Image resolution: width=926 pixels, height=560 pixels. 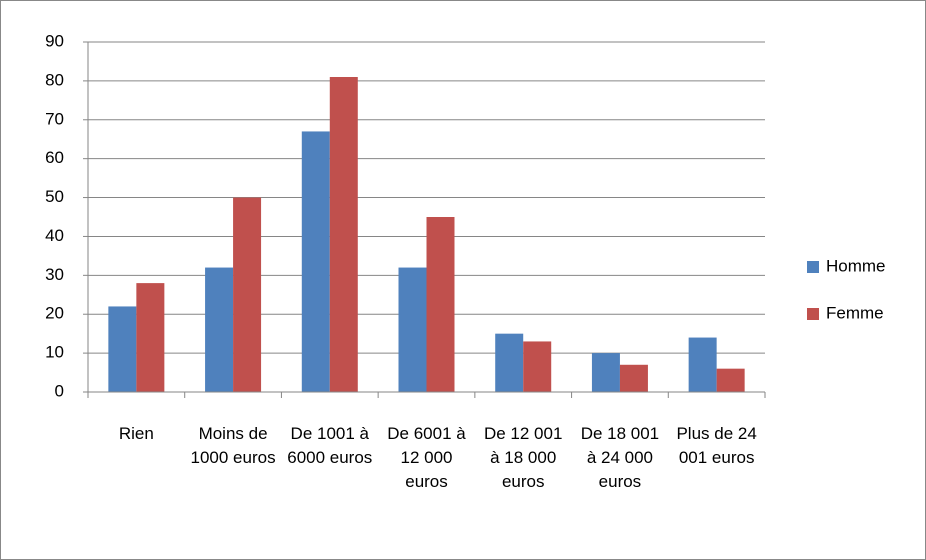 I want to click on legend-label: Femme, so click(x=855, y=312).